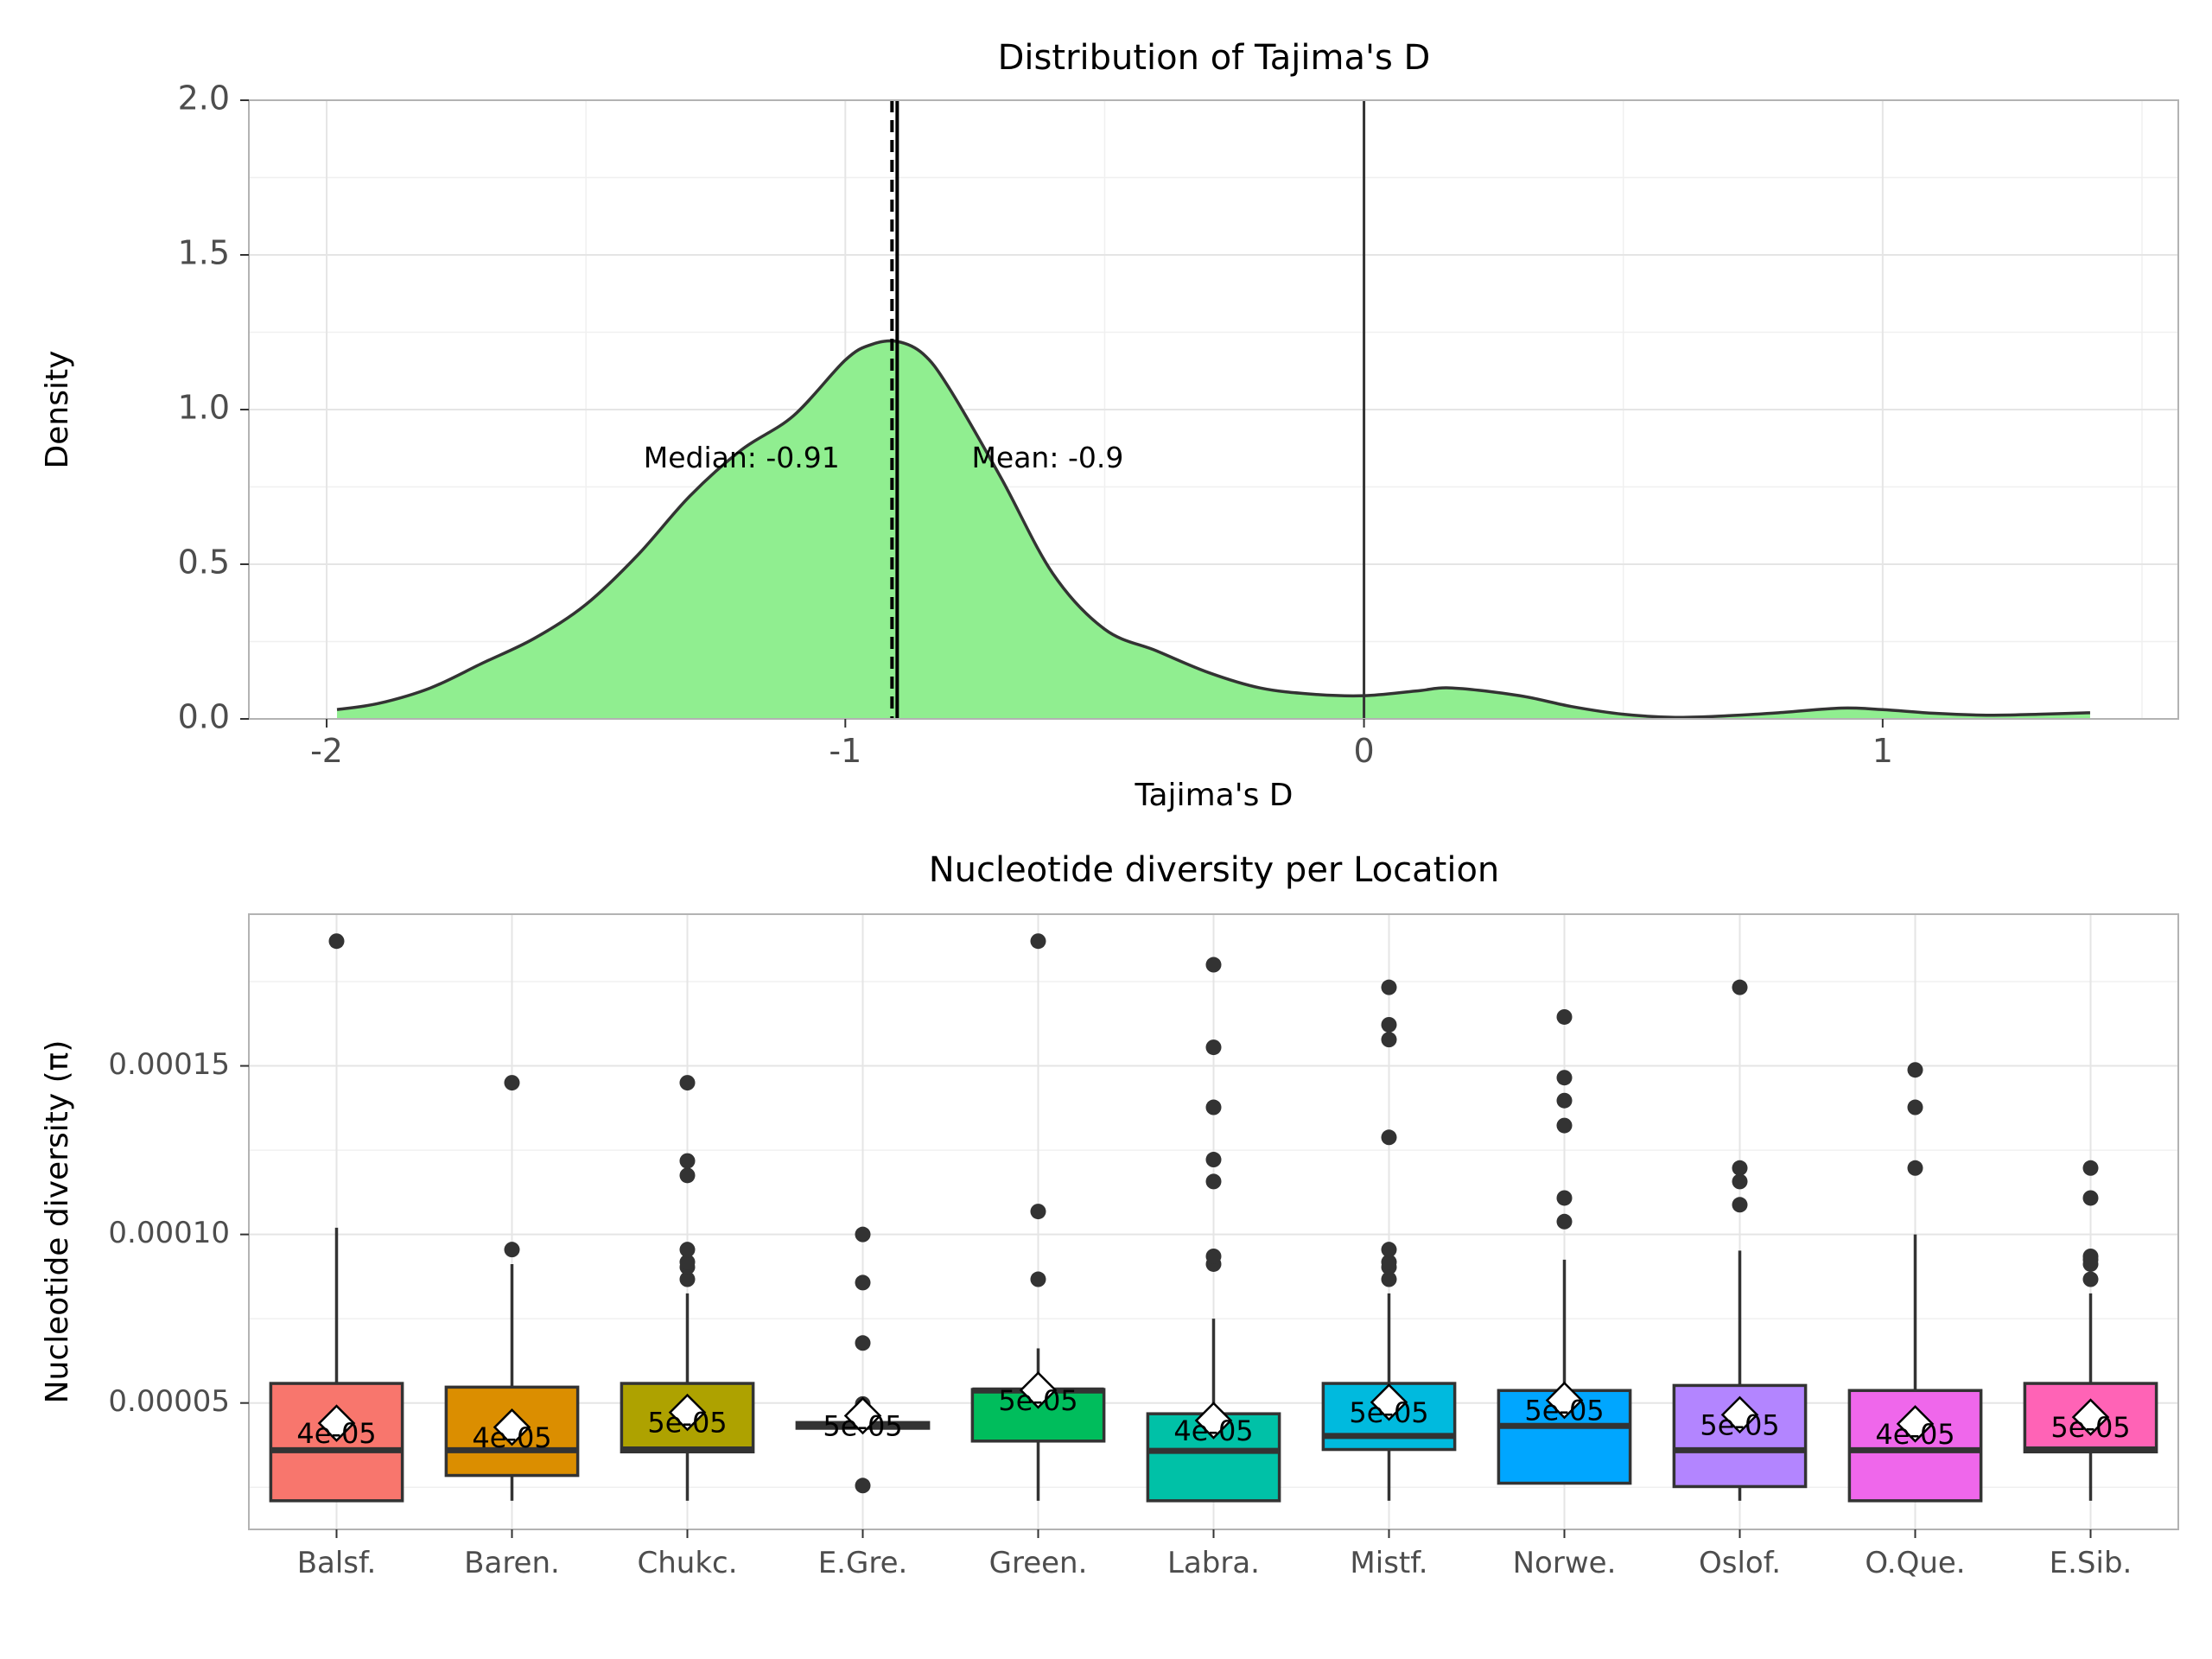 The height and width of the screenshot is (1659, 2212). I want to click on box-green: 5e-05, so click(1038, 1217).